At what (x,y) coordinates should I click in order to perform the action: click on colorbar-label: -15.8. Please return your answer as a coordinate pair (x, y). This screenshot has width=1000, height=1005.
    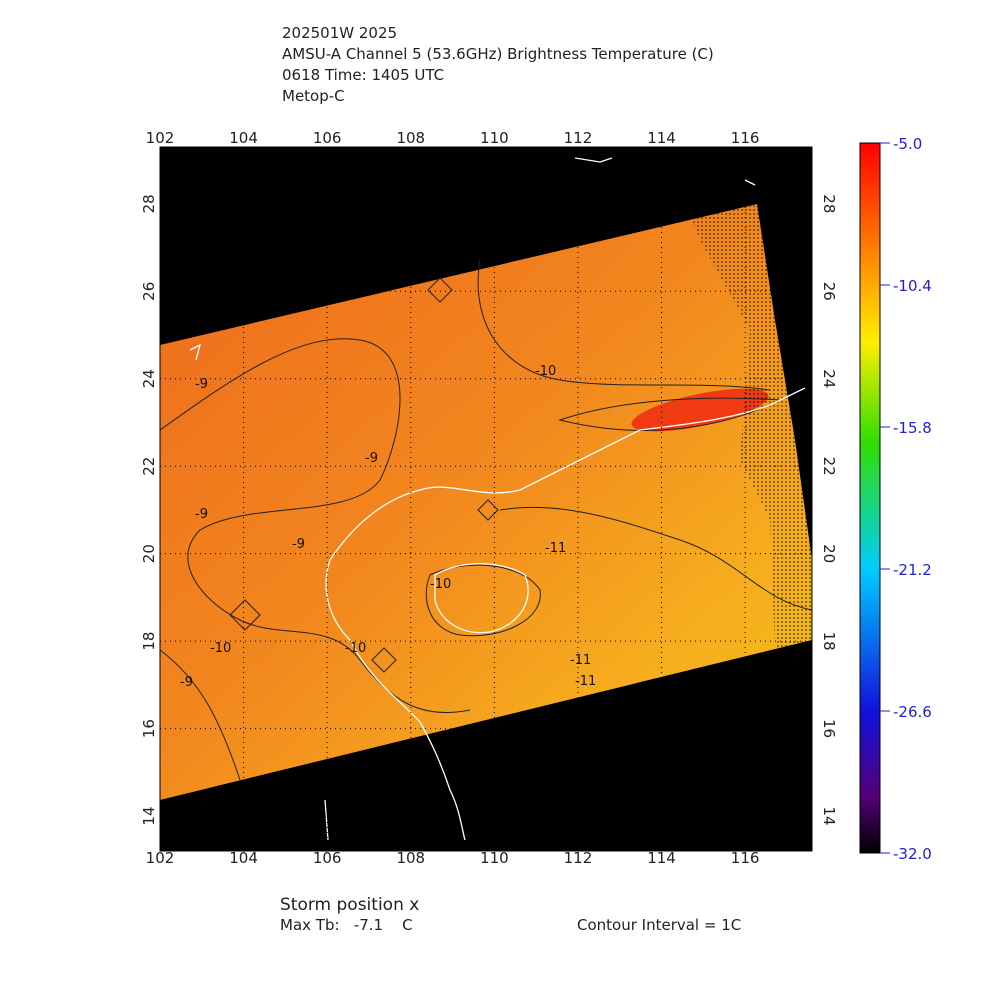
    Looking at the image, I should click on (912, 428).